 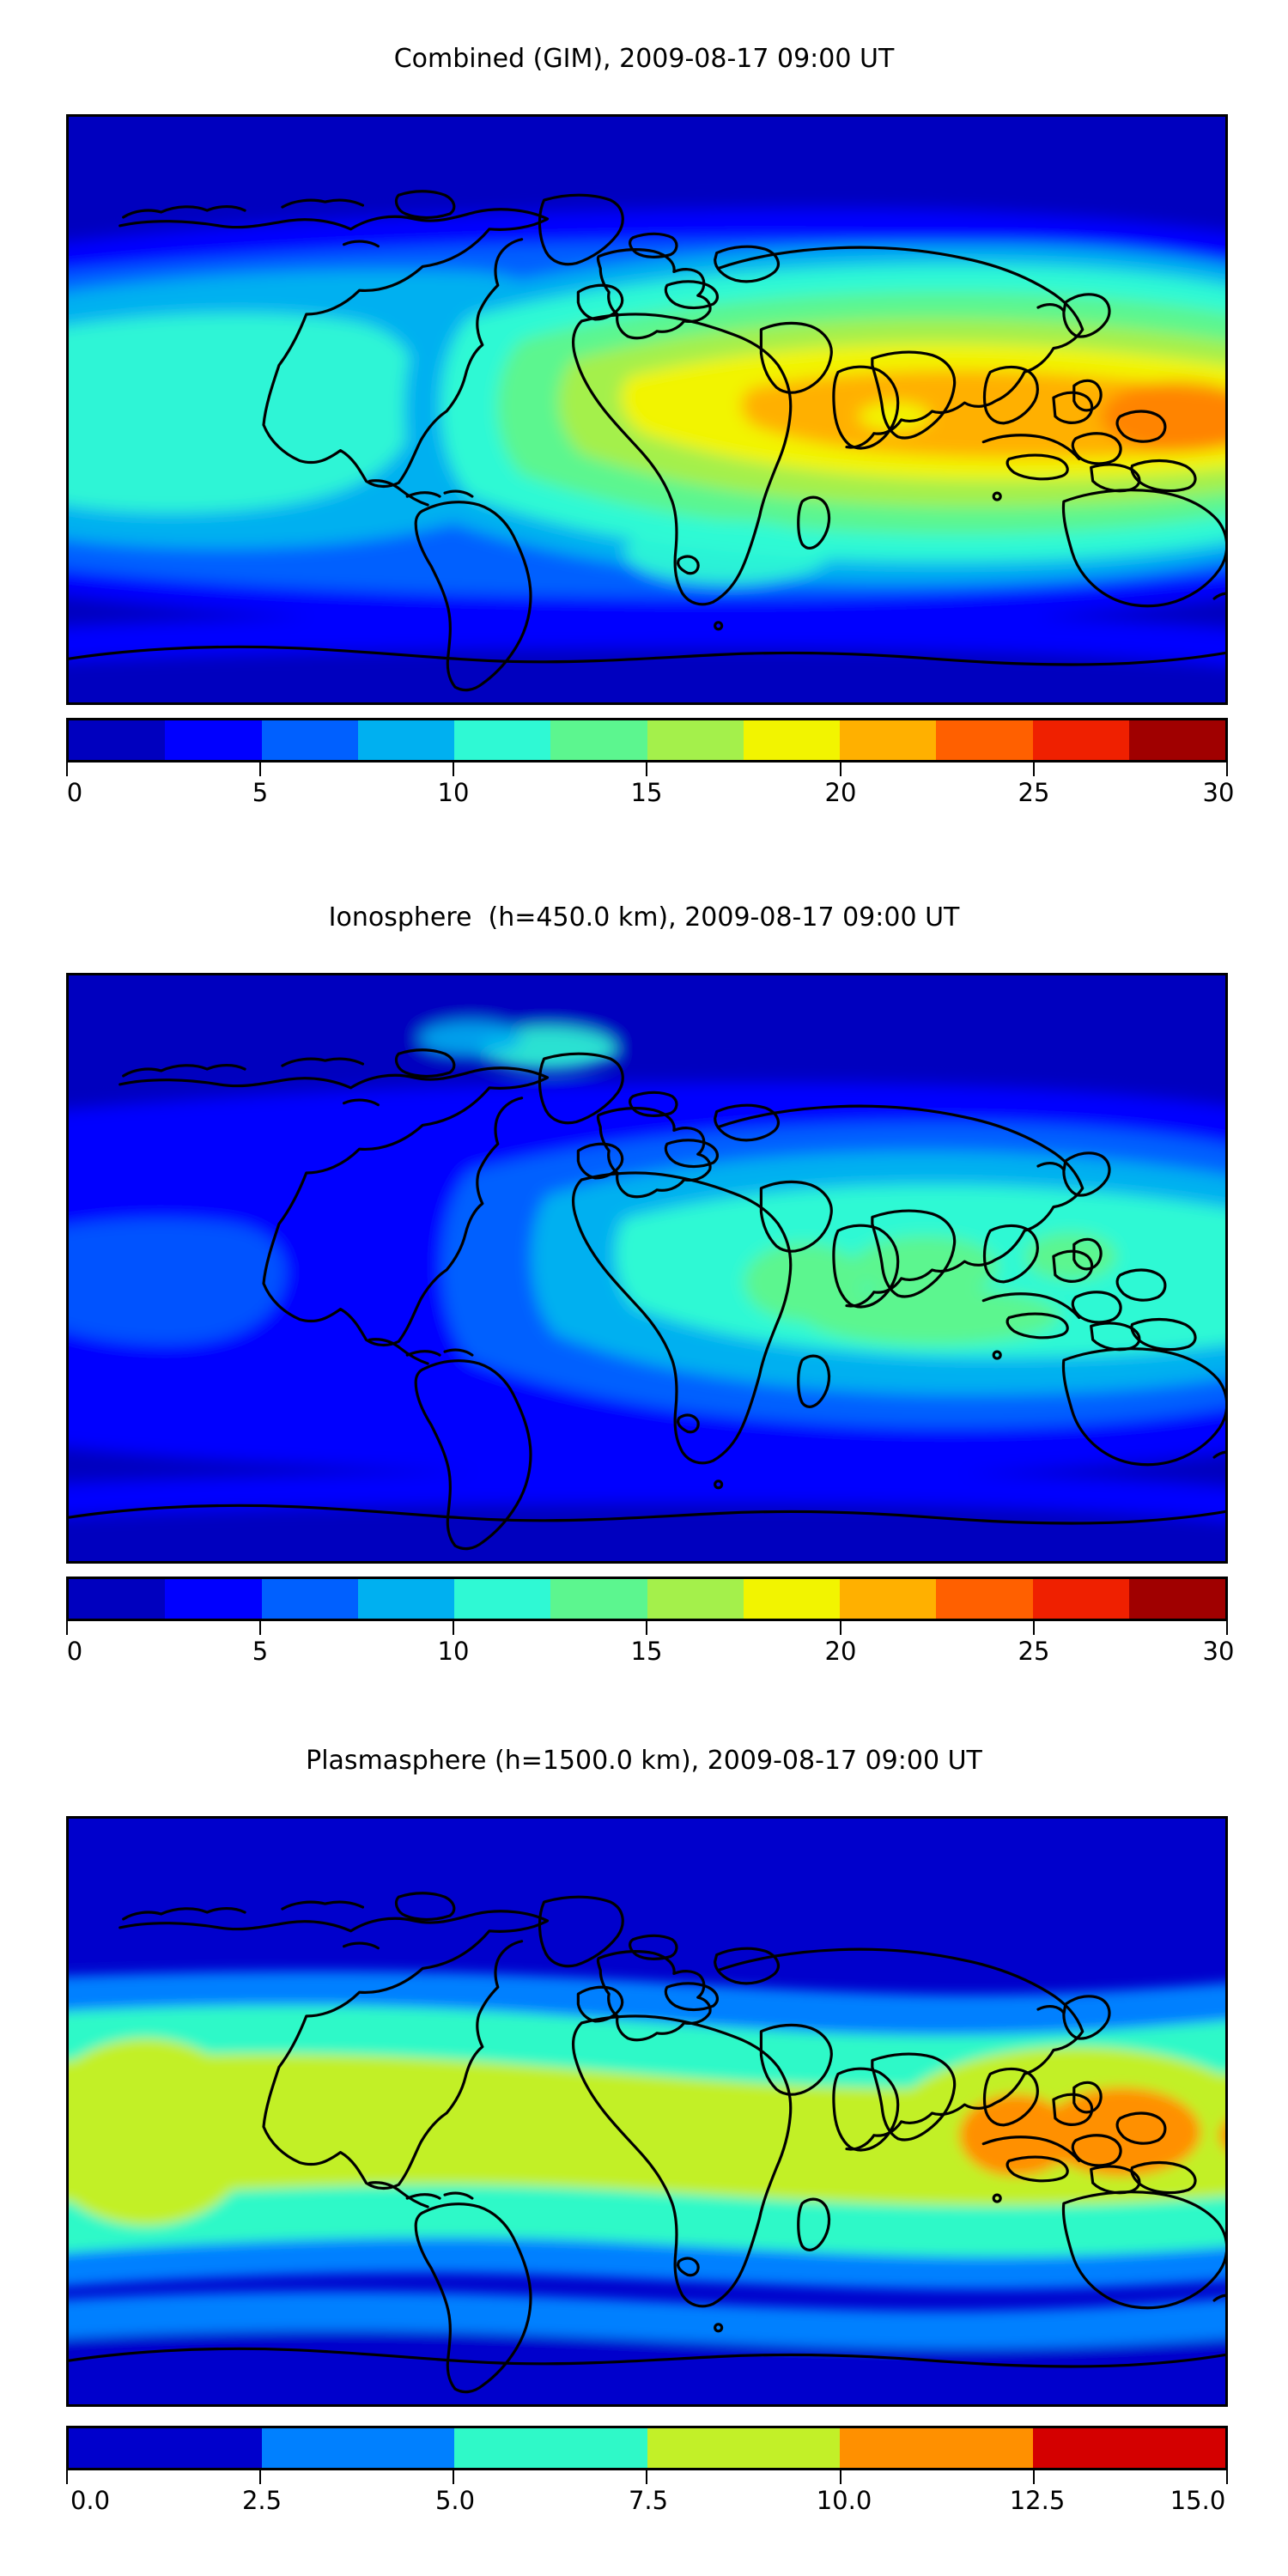 What do you see at coordinates (1198, 2500) in the screenshot?
I see `cbar-ticklabel: 15.0` at bounding box center [1198, 2500].